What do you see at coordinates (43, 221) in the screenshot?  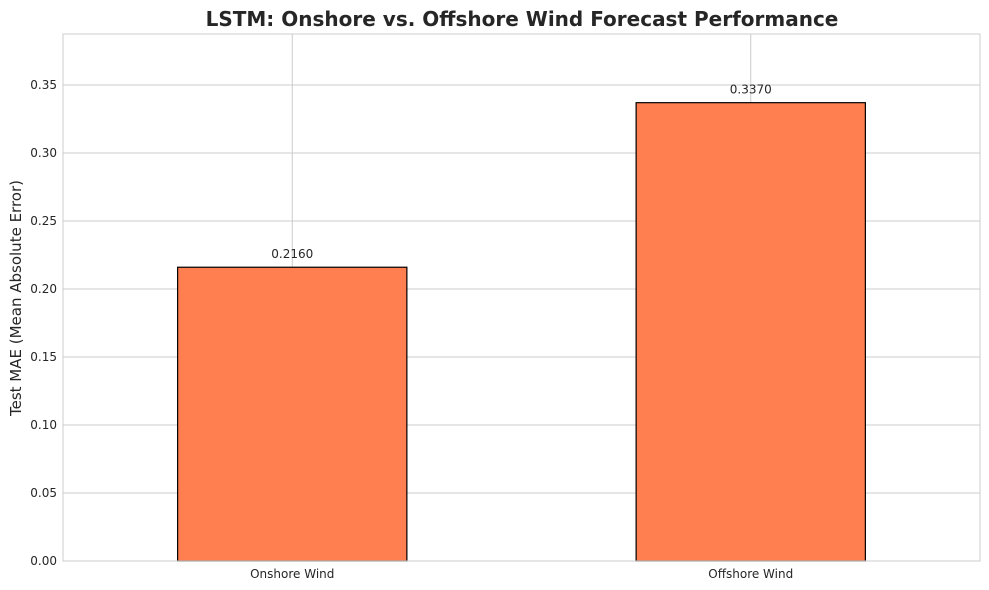 I see `y-tick-label: 0.25` at bounding box center [43, 221].